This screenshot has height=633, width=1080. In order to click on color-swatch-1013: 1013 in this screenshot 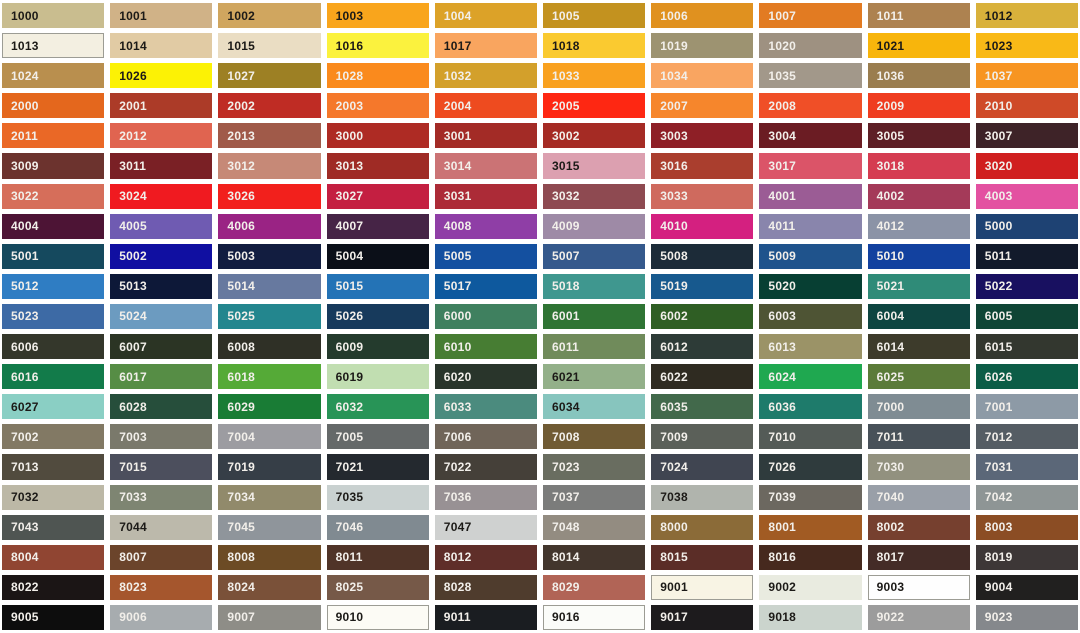, I will do `click(53, 46)`.